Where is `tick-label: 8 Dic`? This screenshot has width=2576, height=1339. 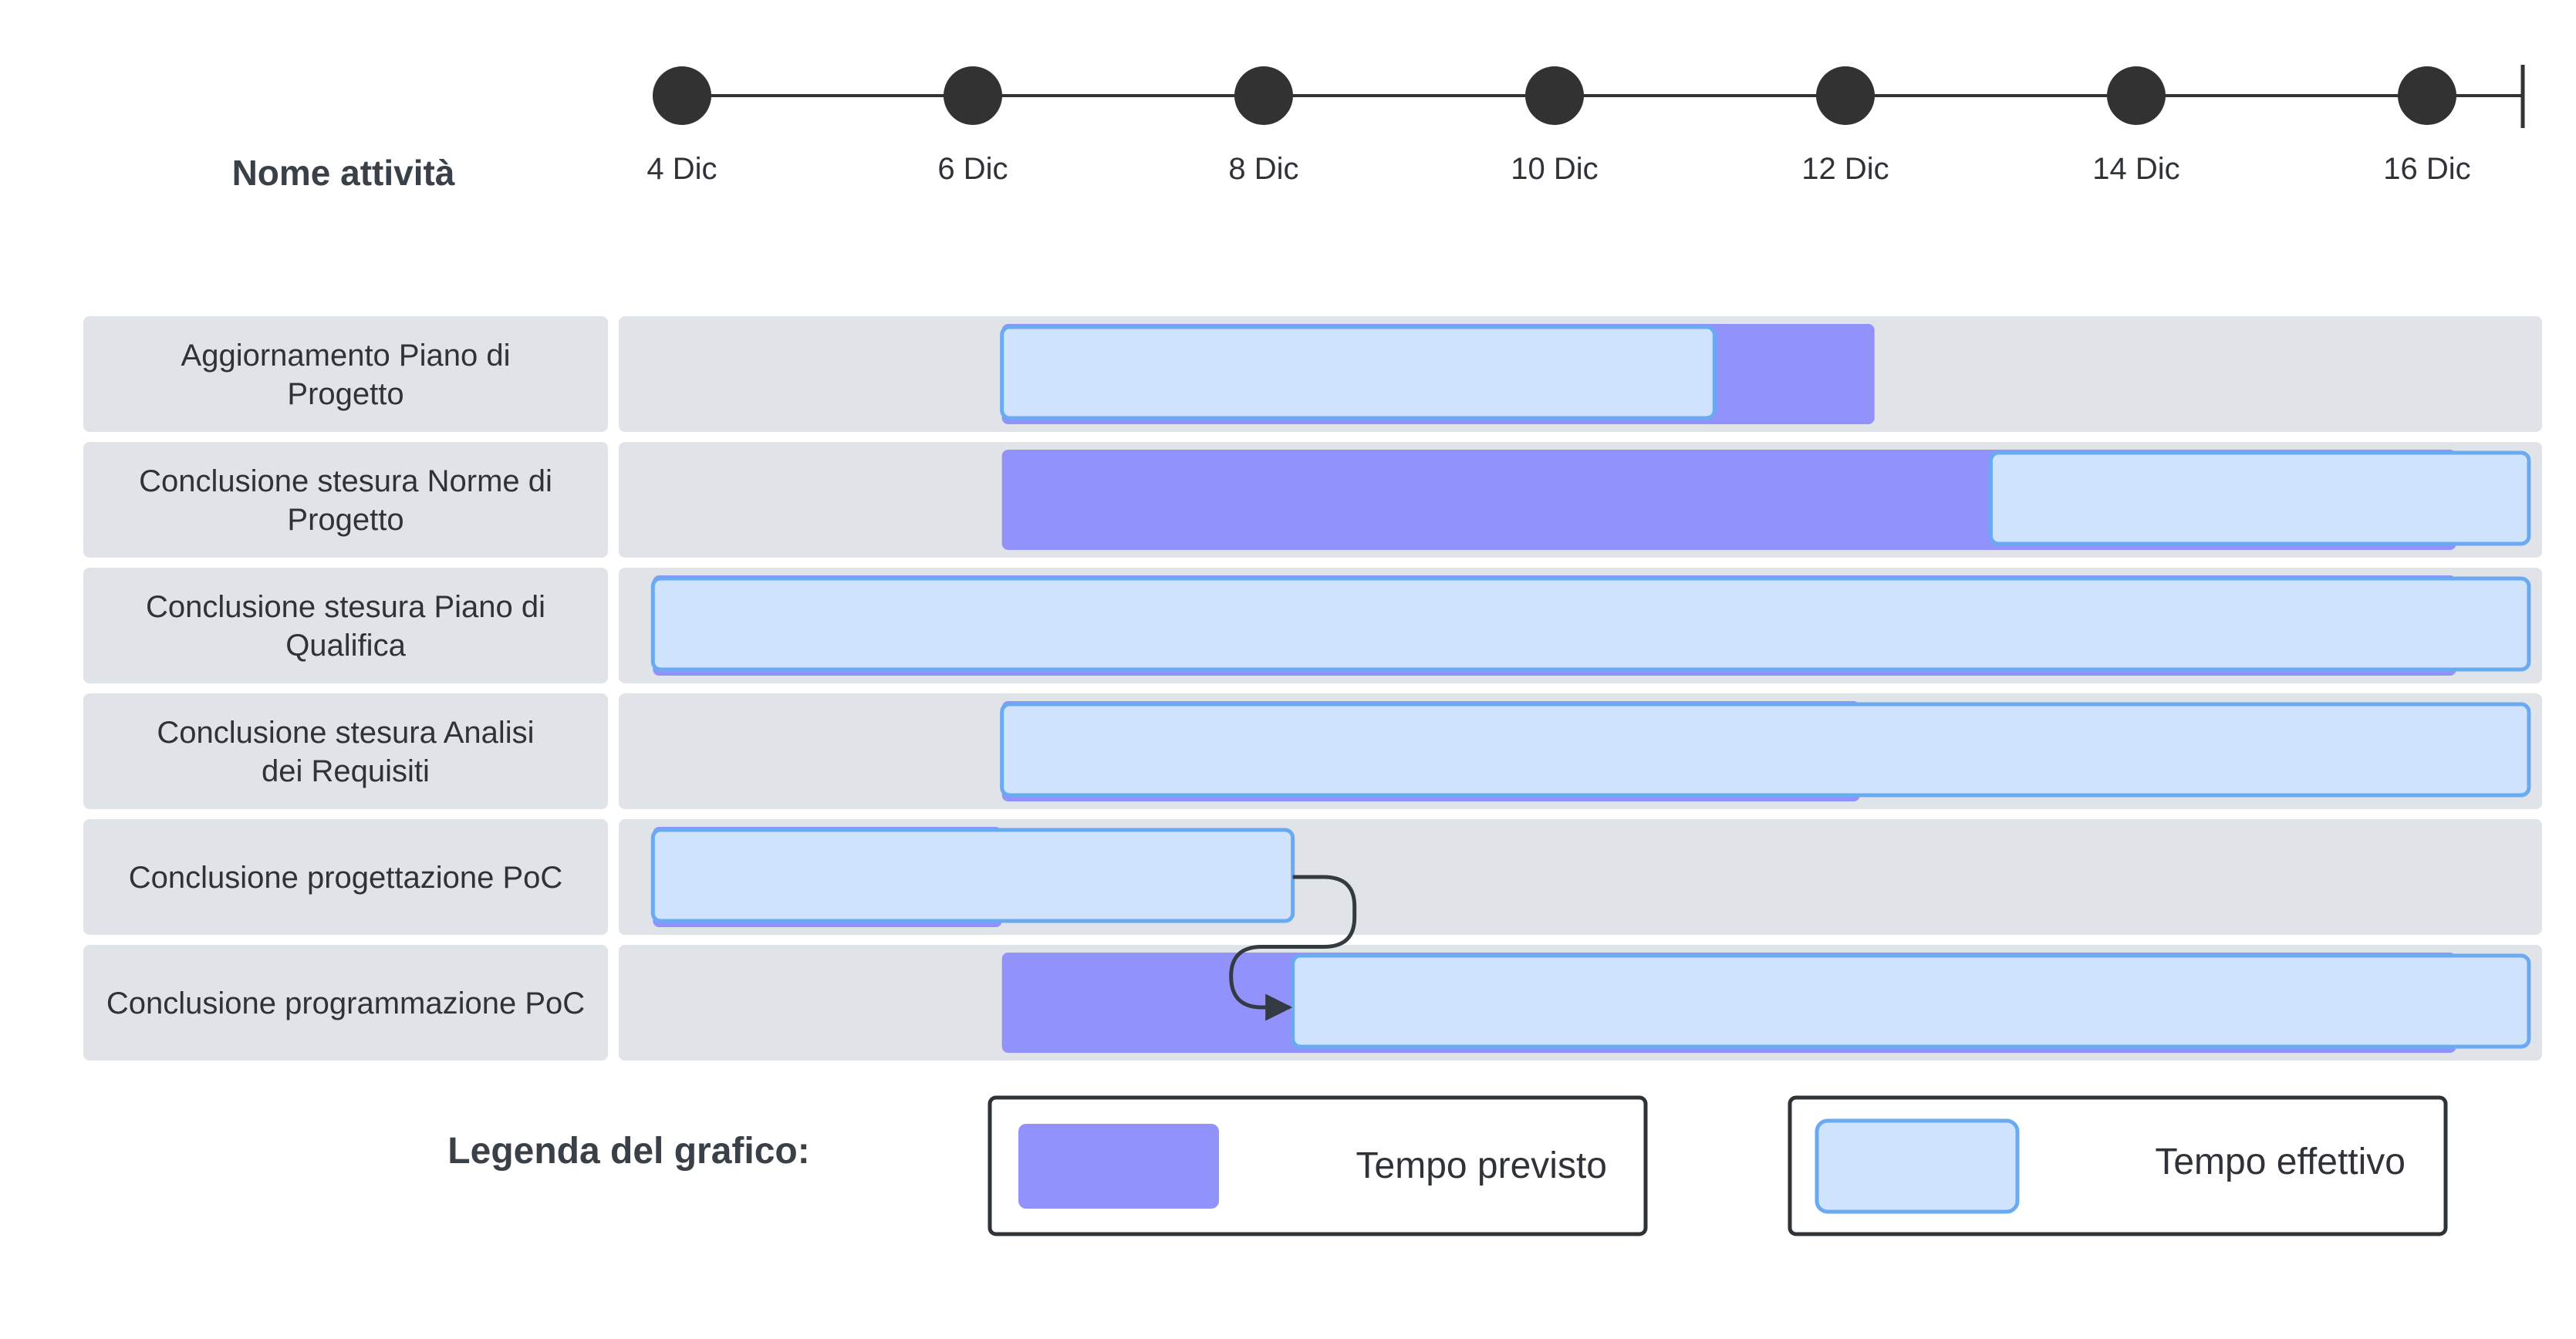
tick-label: 8 Dic is located at coordinates (1263, 169).